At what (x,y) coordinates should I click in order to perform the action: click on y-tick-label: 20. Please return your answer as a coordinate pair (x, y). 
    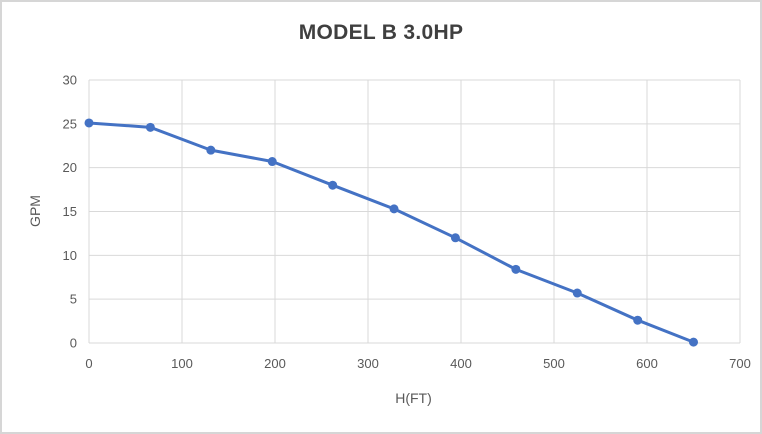
    Looking at the image, I should click on (70, 167).